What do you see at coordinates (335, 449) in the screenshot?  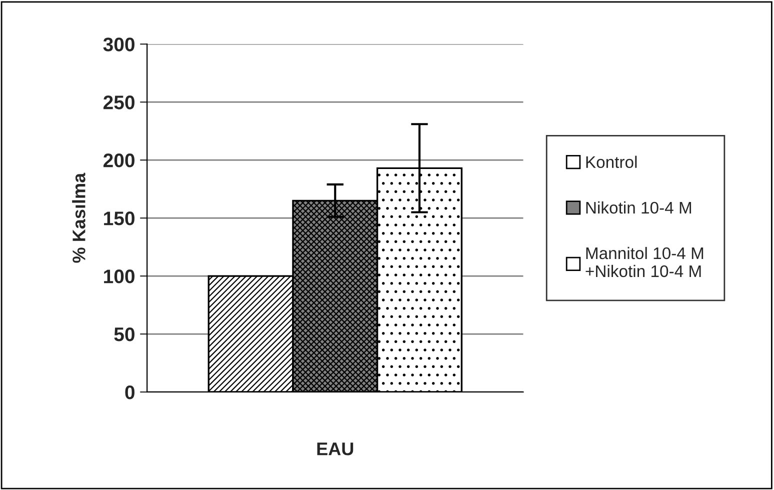 I see `x-axis-title: EAU` at bounding box center [335, 449].